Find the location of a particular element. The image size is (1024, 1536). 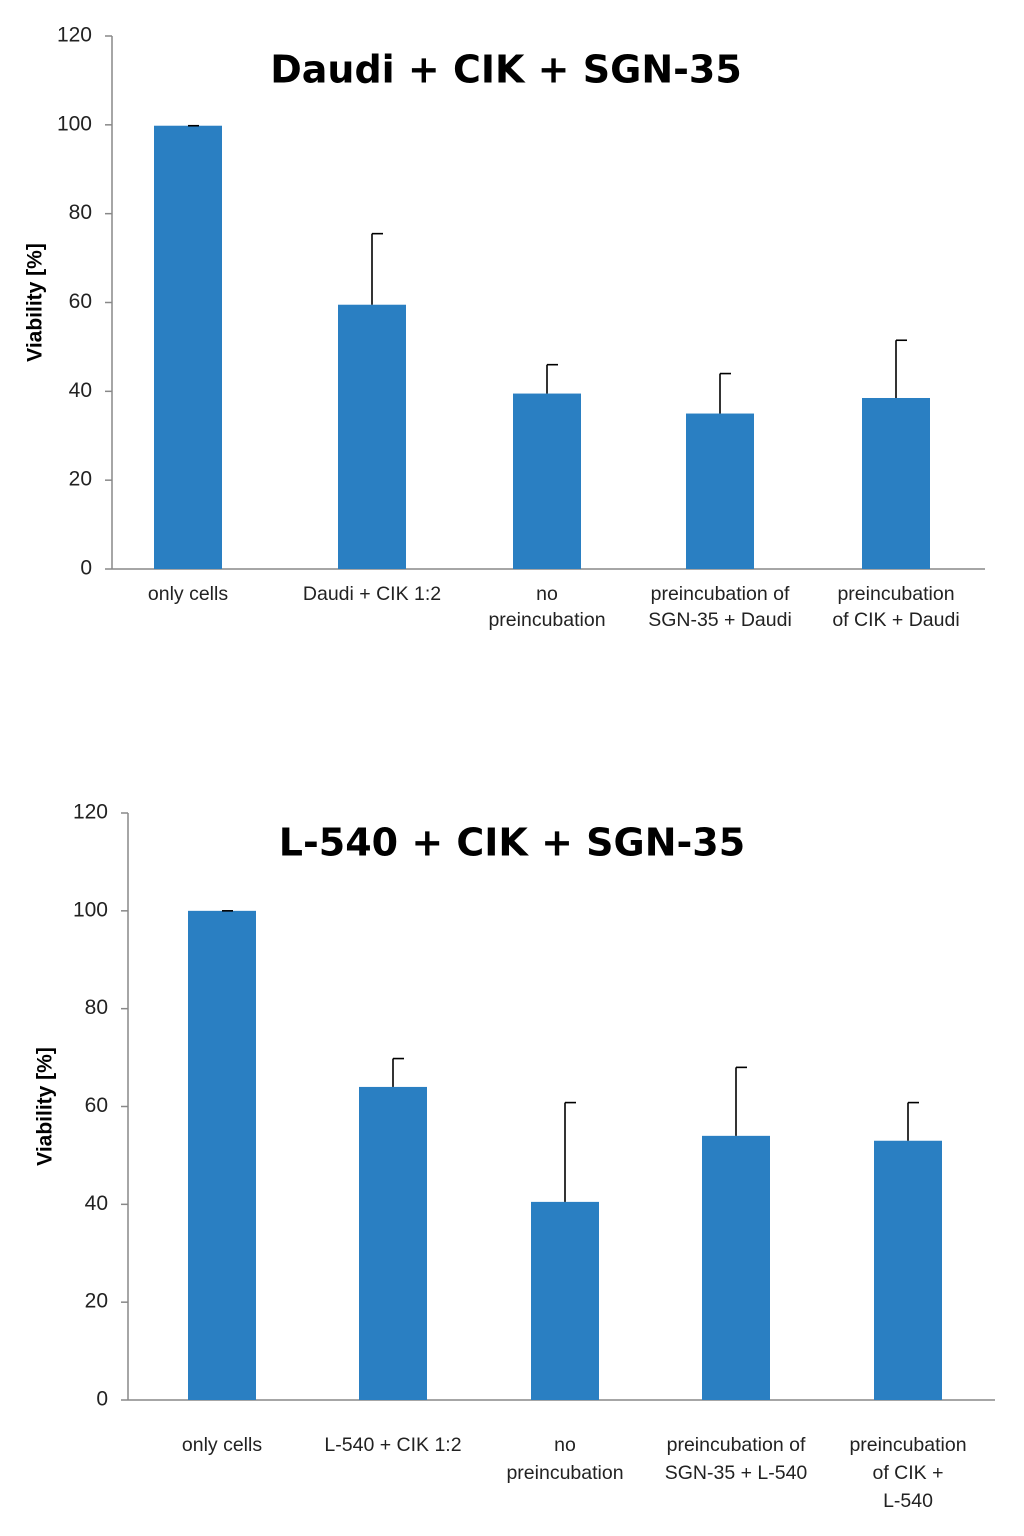

chart-title: Daudi + CIK + SGN-35 is located at coordinates (506, 70).